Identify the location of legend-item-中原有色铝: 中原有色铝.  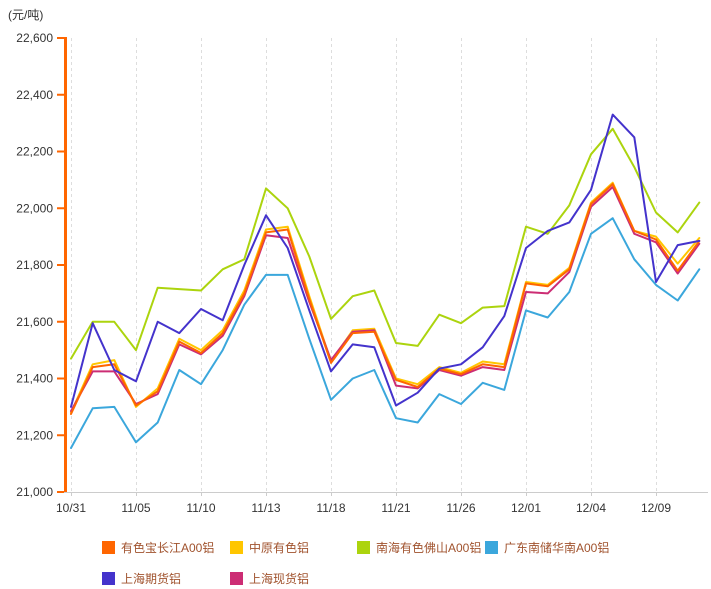
(293, 547).